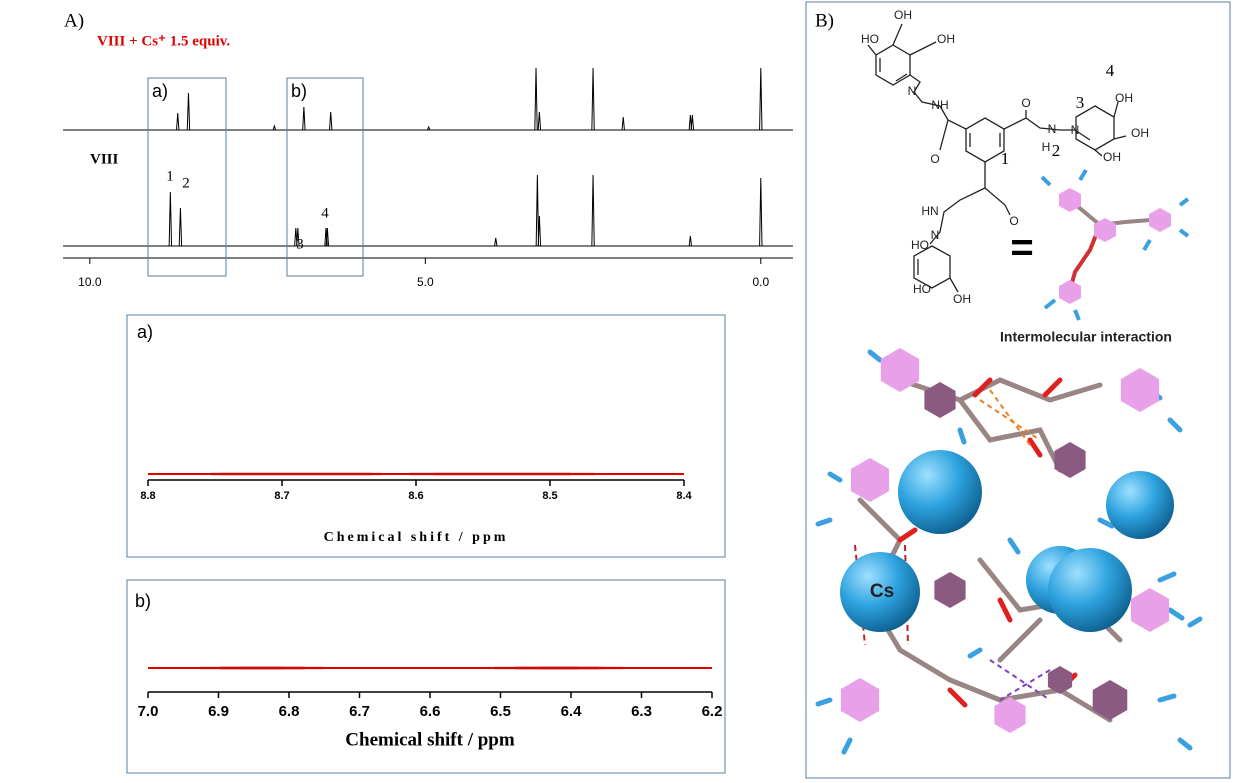 Image resolution: width=1233 pixels, height=783 pixels. Describe the element at coordinates (882, 591) in the screenshot. I see `ion-label: Cs` at that location.